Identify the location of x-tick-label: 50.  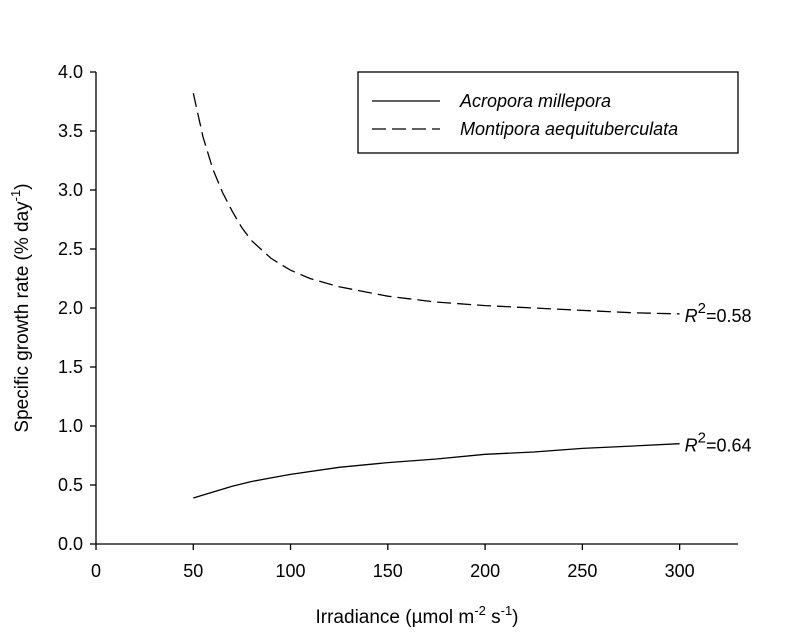
(193, 571).